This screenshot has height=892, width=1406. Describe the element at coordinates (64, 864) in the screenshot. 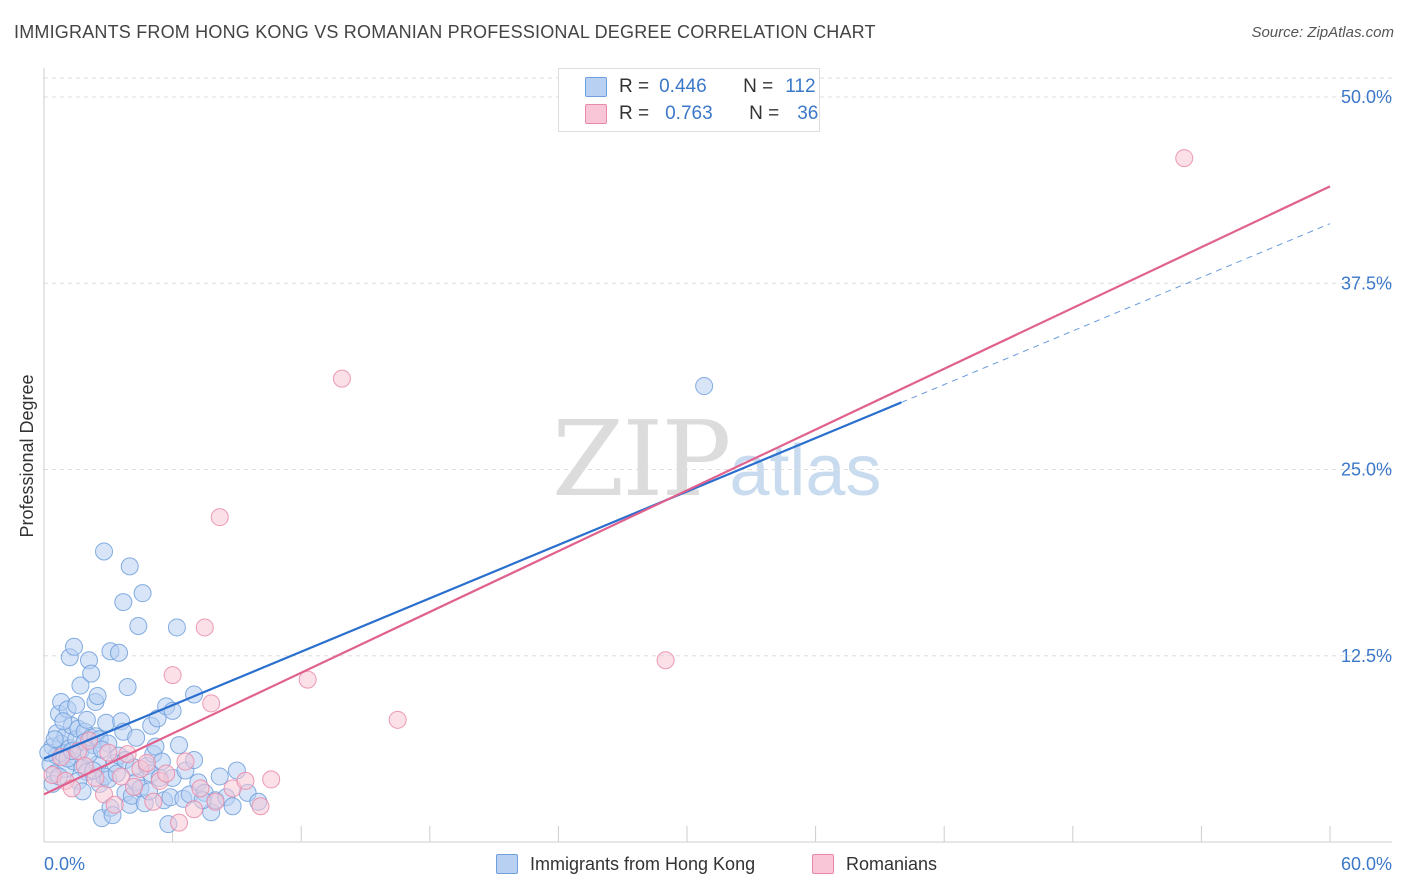

I see `x-tick-label: 0.0%` at that location.